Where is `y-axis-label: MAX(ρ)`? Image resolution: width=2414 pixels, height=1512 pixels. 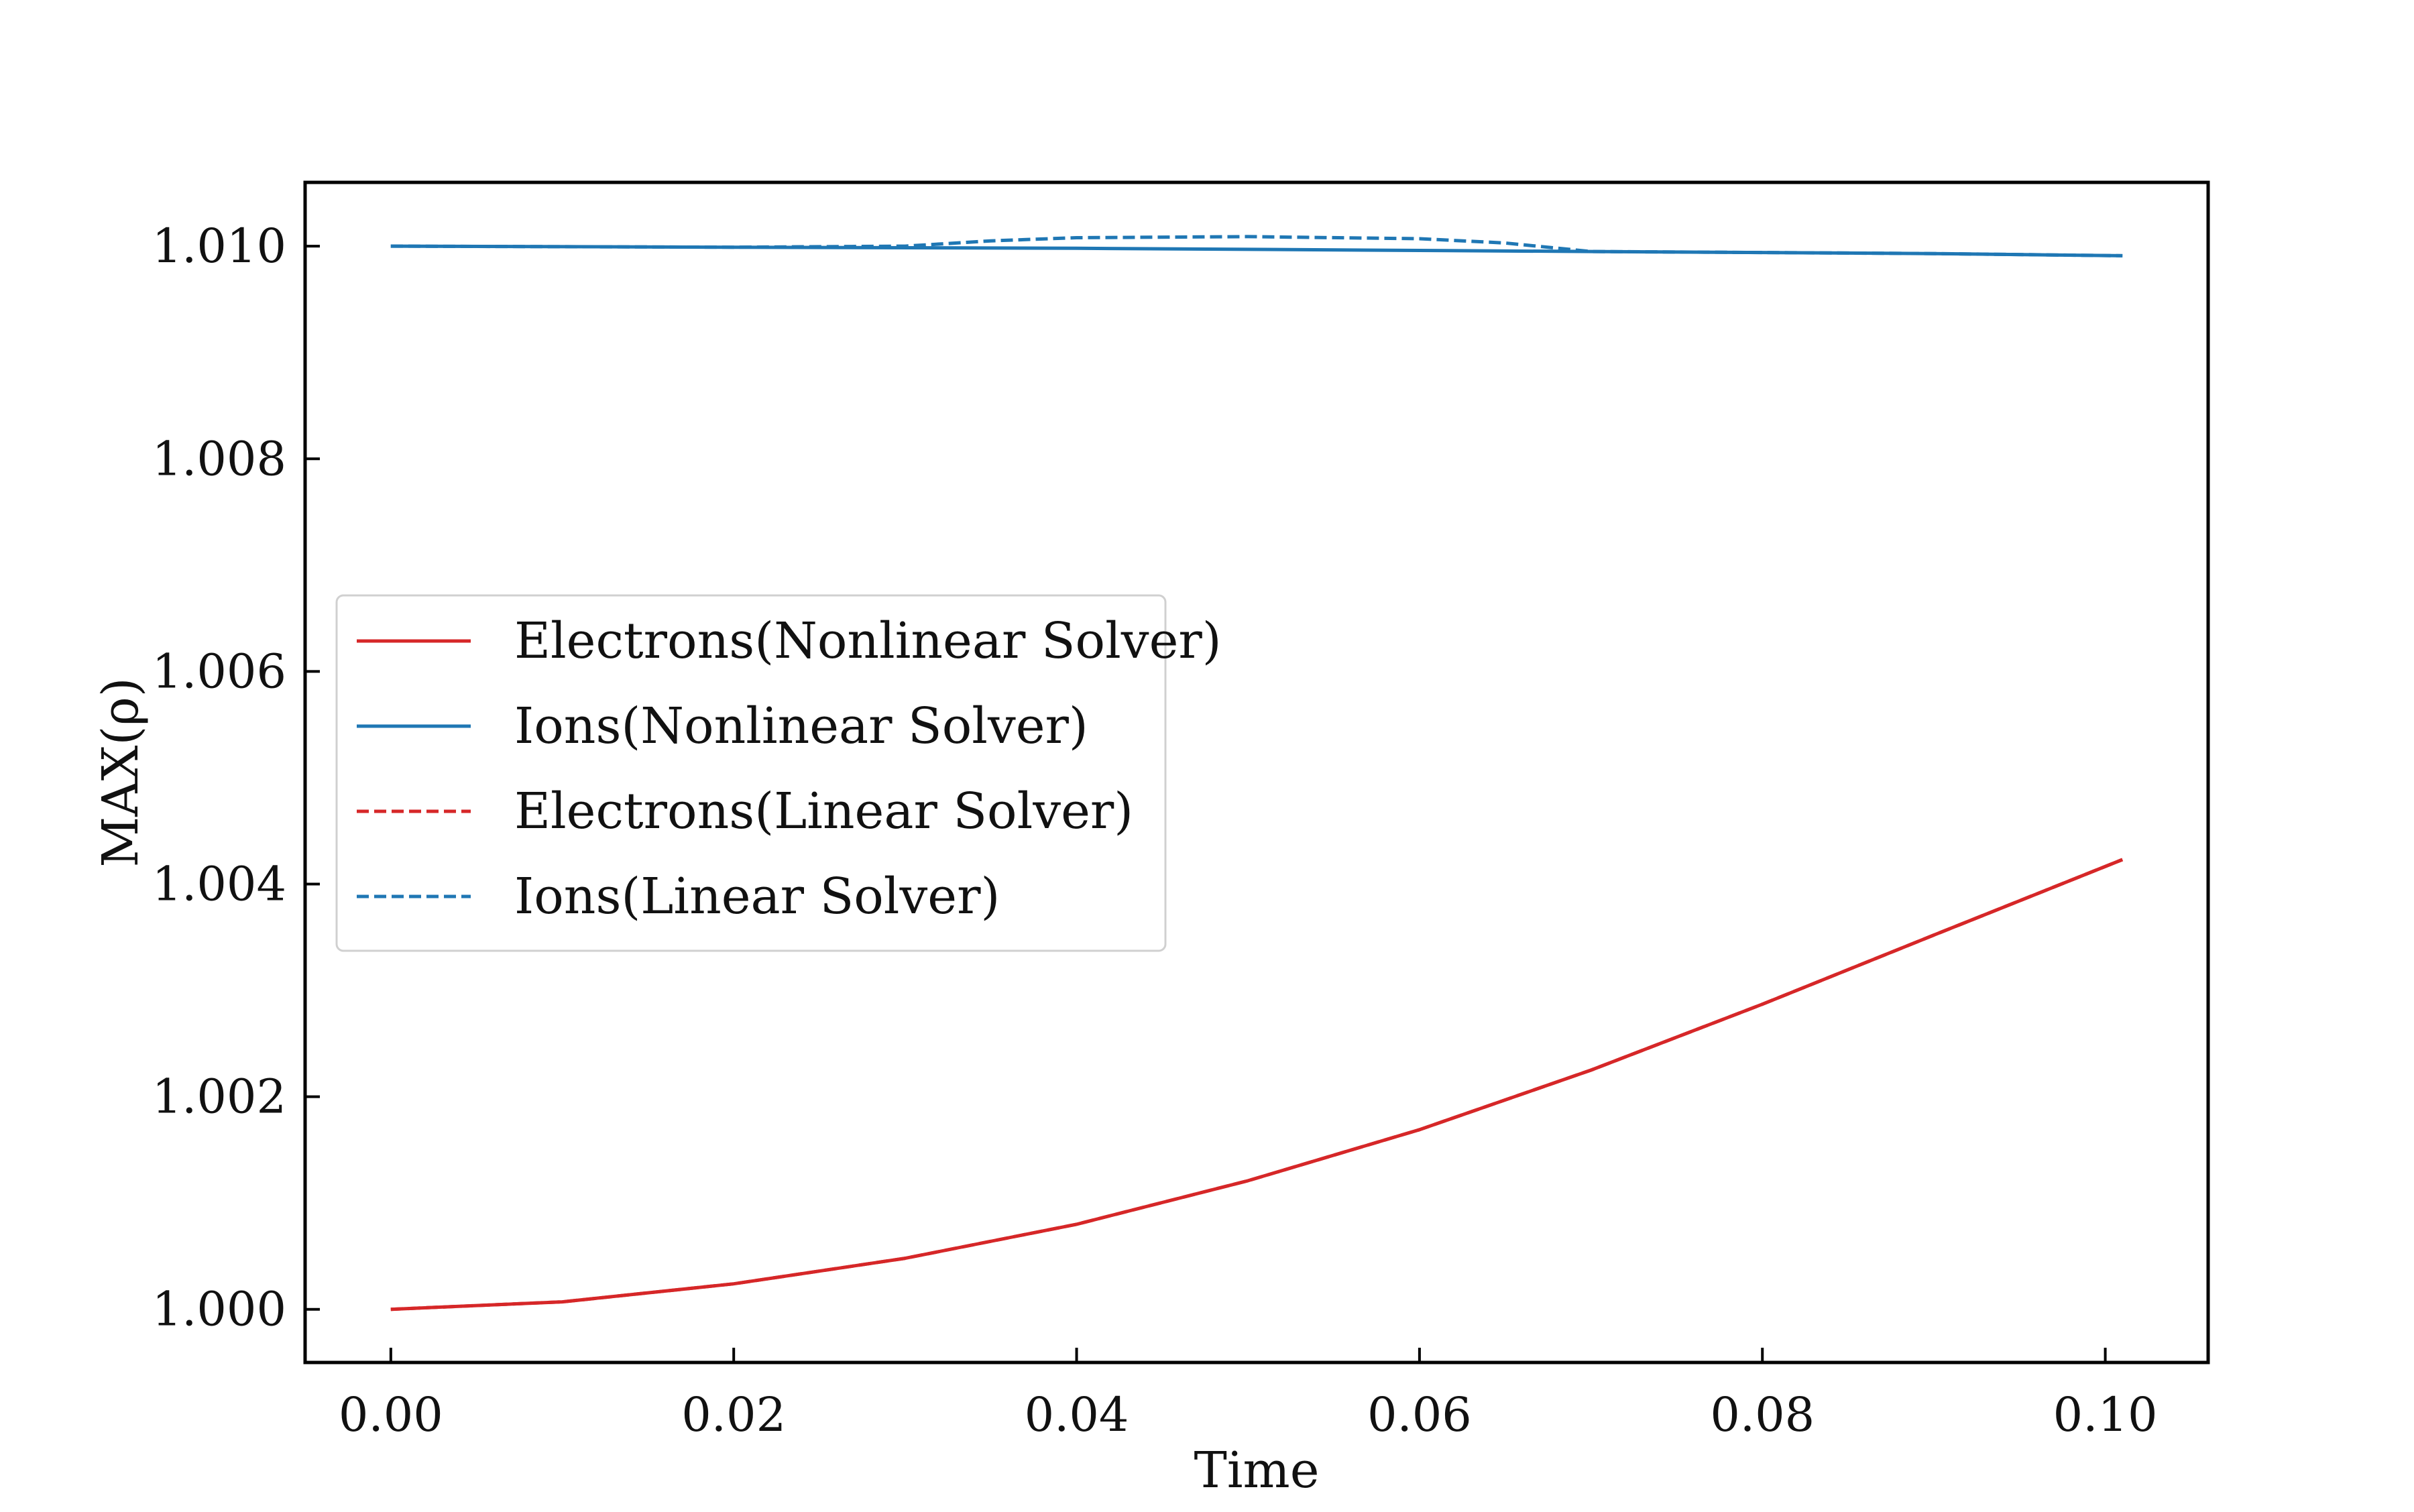
y-axis-label: MAX(ρ) is located at coordinates (121, 772).